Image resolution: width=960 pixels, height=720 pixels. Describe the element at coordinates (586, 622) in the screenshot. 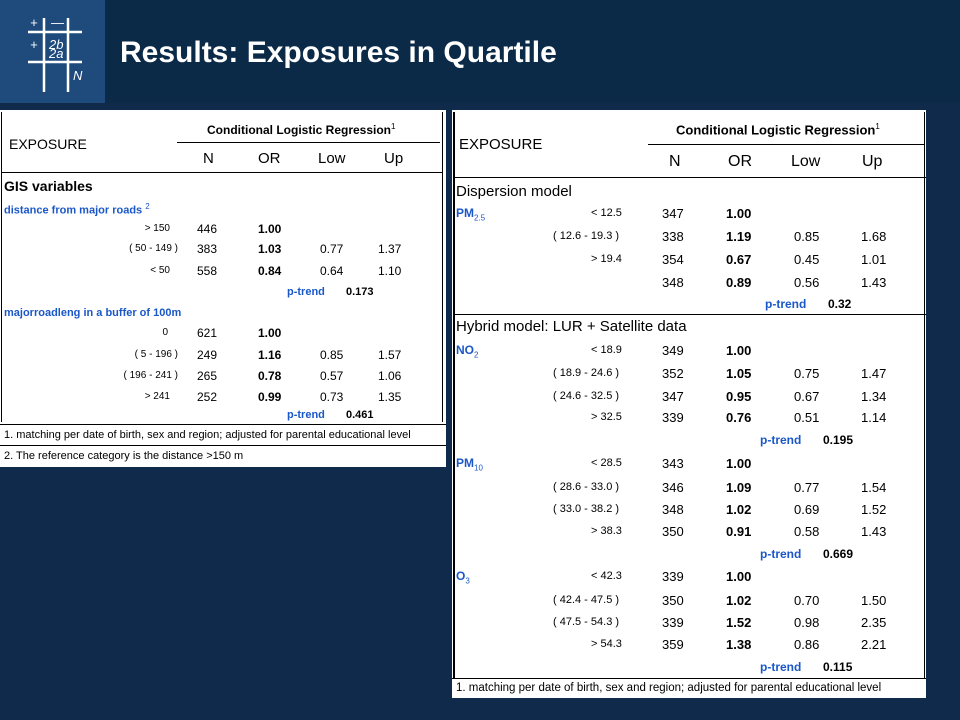

I see `row-cat: ( 47.5 - 54.3 )` at that location.